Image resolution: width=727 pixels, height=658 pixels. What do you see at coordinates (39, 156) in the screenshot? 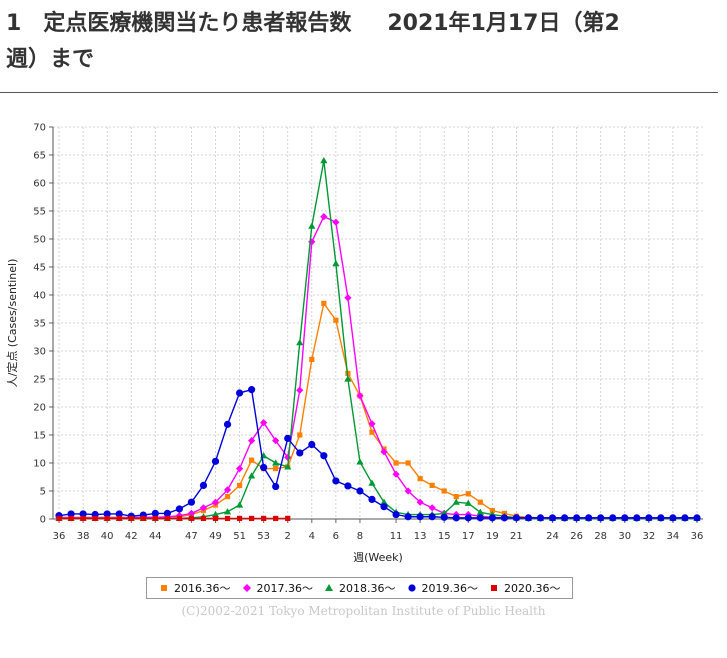
I see `y-tick-label: 65` at bounding box center [39, 156].